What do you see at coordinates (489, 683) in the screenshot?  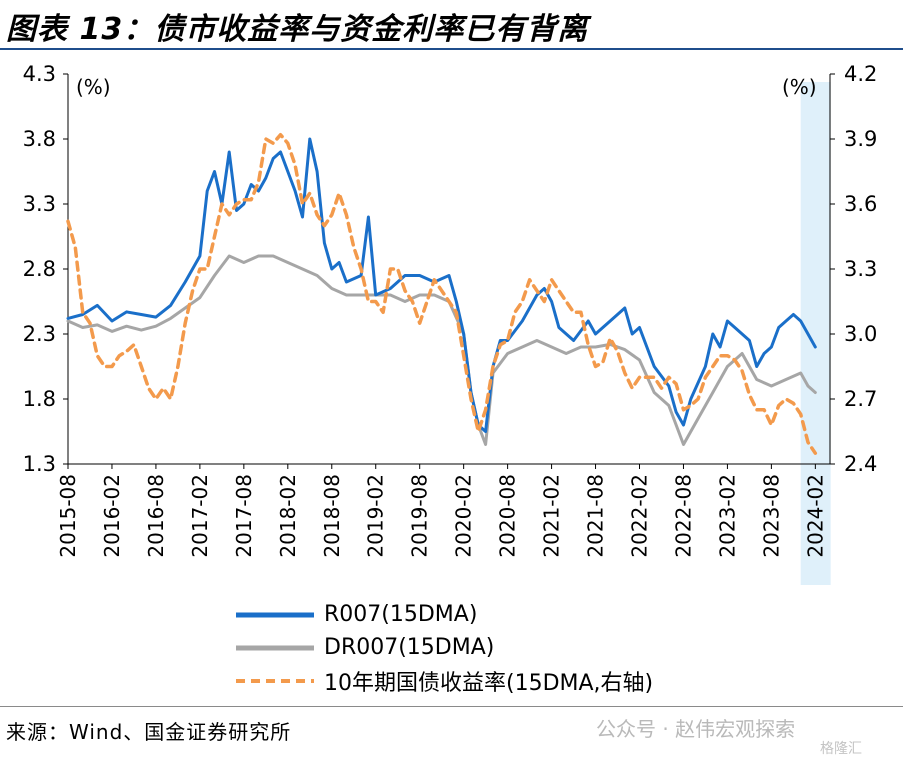 I see `legend-label-10y-bond: 10年期国债收益率(15DMA,右轴)` at bounding box center [489, 683].